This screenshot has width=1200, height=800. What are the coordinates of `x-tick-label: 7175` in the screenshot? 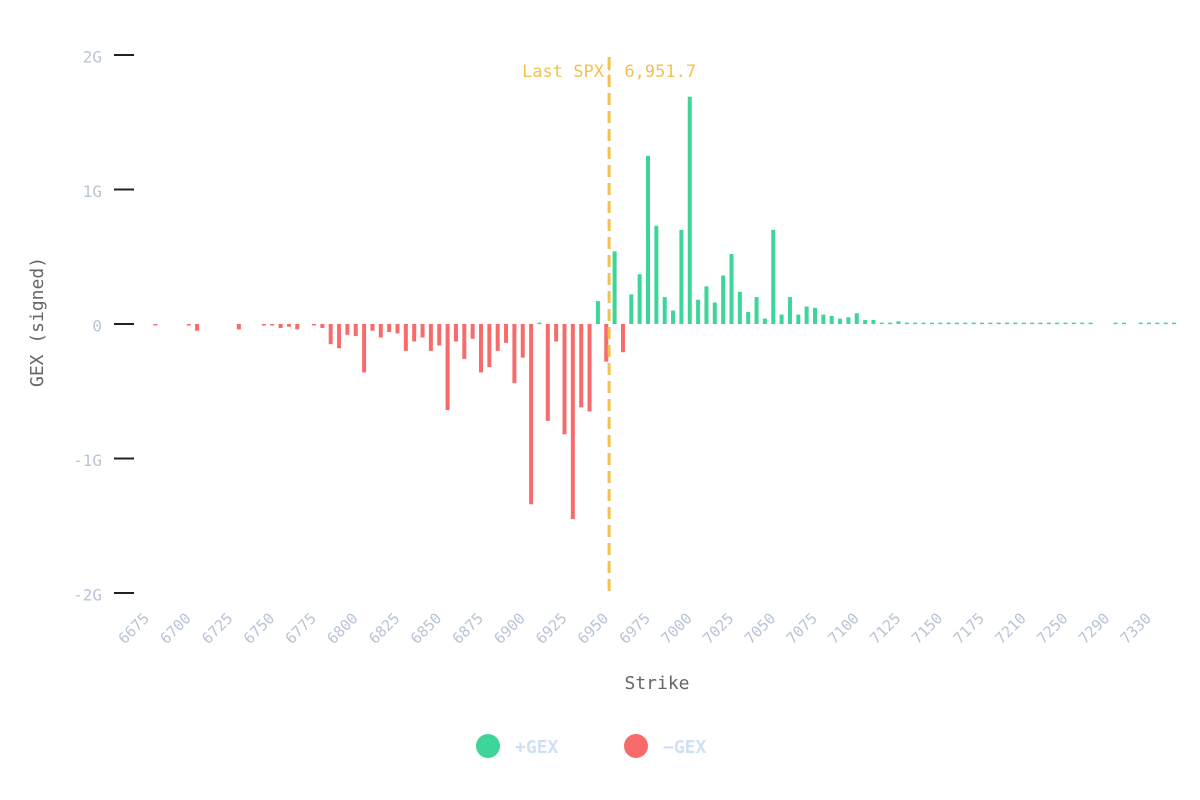 It's located at (969, 628).